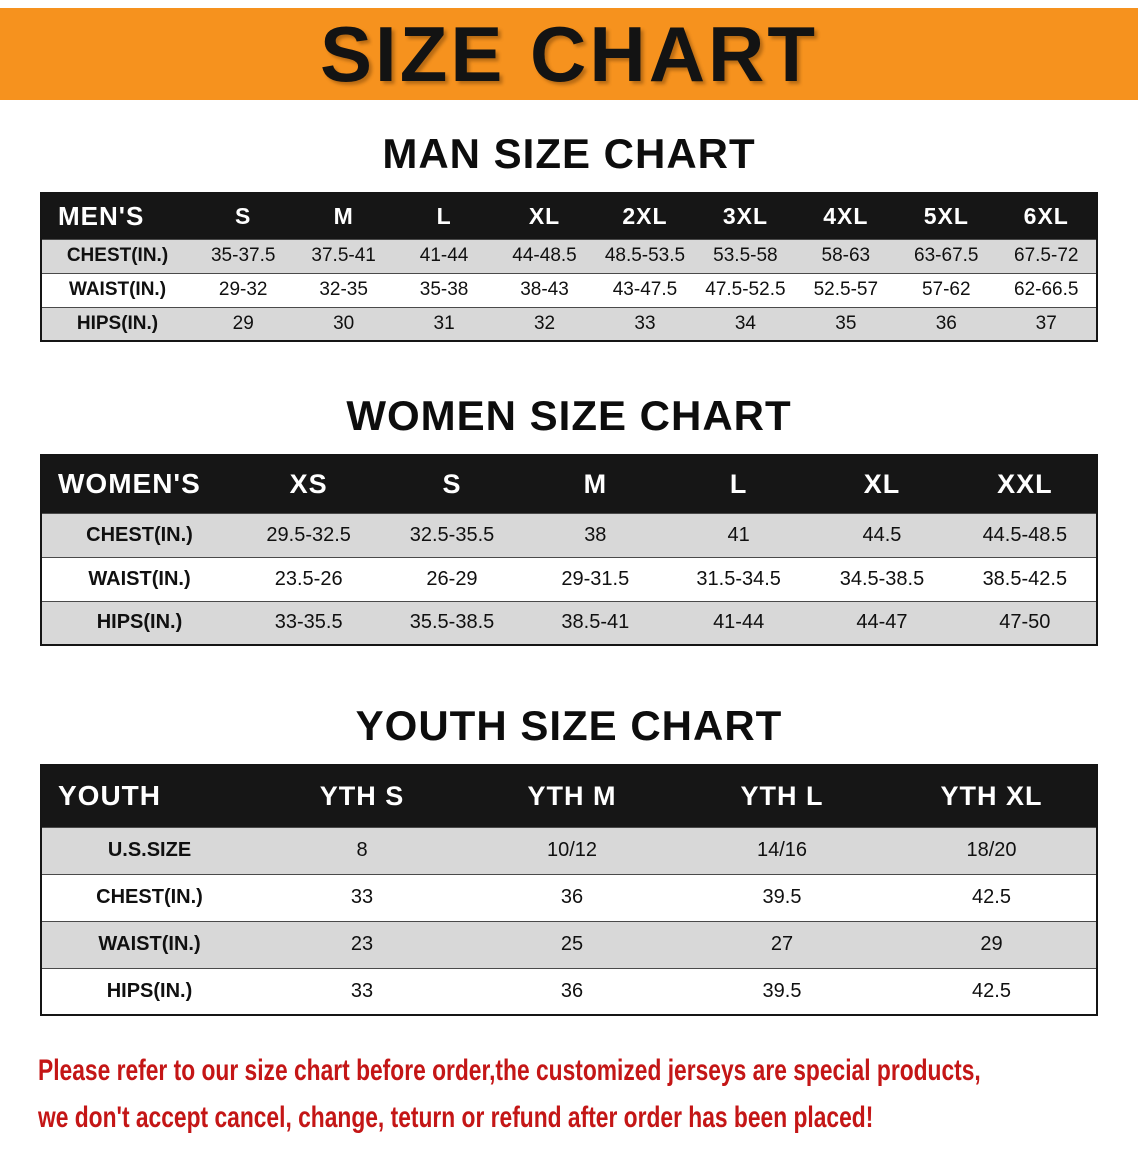  Describe the element at coordinates (992, 991) in the screenshot. I see `size-value-cell: 42.5` at that location.